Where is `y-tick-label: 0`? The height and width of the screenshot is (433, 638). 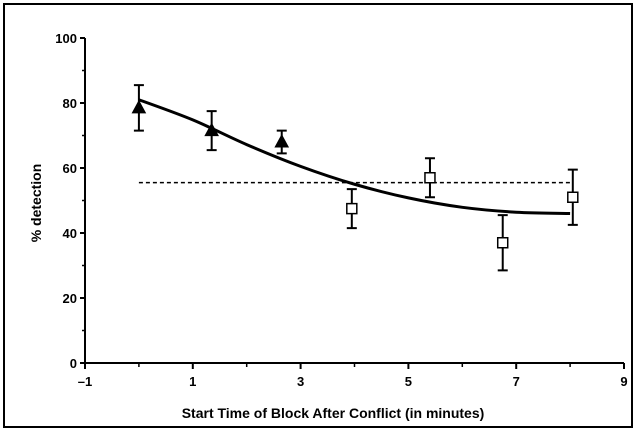 y-tick-label: 0 is located at coordinates (73, 363).